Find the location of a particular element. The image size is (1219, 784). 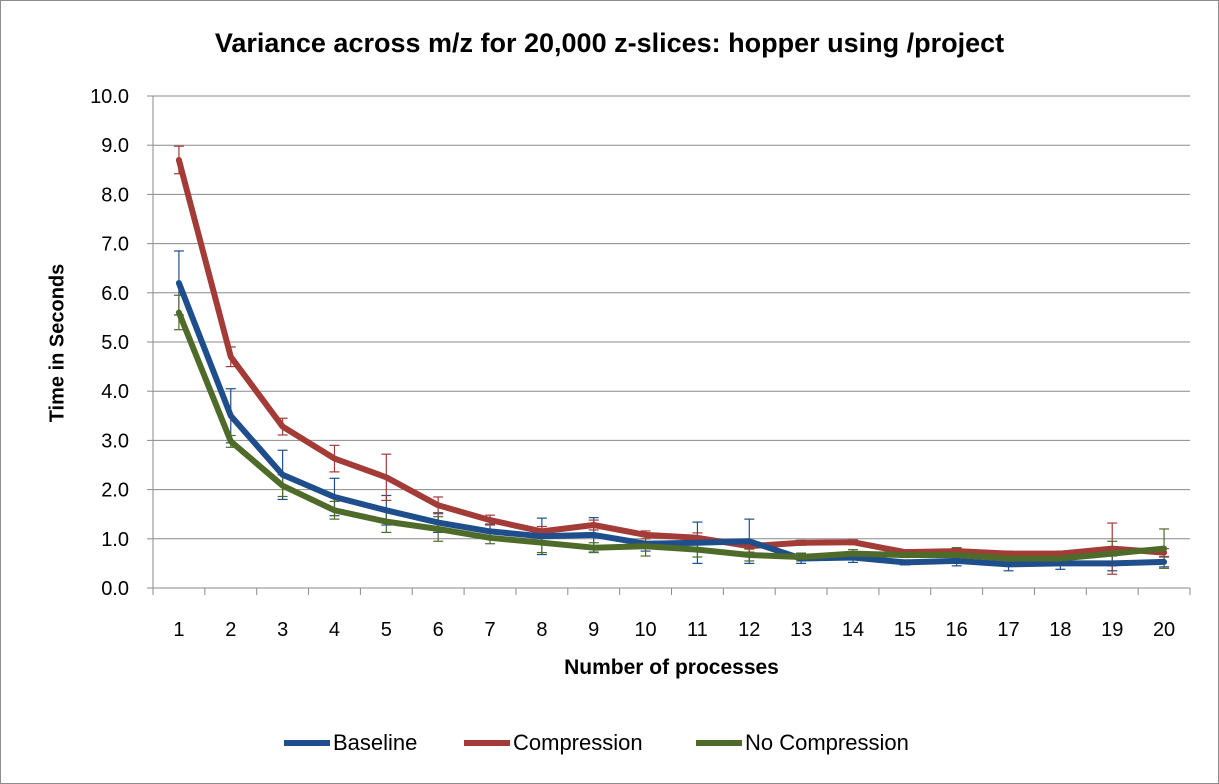

legend-label-no-compression: No Compression is located at coordinates (827, 742).